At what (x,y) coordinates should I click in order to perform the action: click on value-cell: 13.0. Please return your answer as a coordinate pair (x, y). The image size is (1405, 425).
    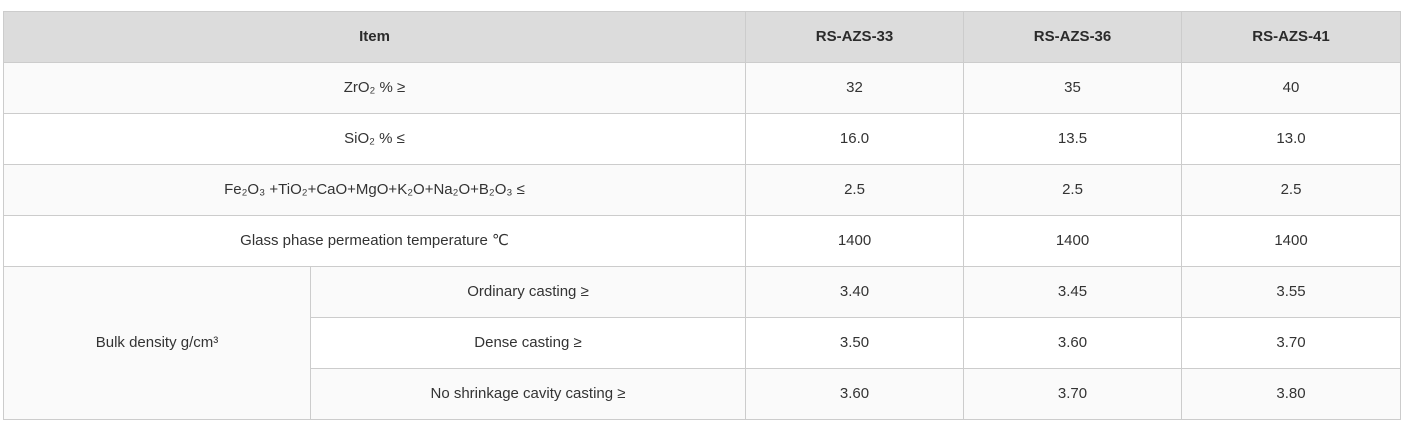
    Looking at the image, I should click on (1291, 139).